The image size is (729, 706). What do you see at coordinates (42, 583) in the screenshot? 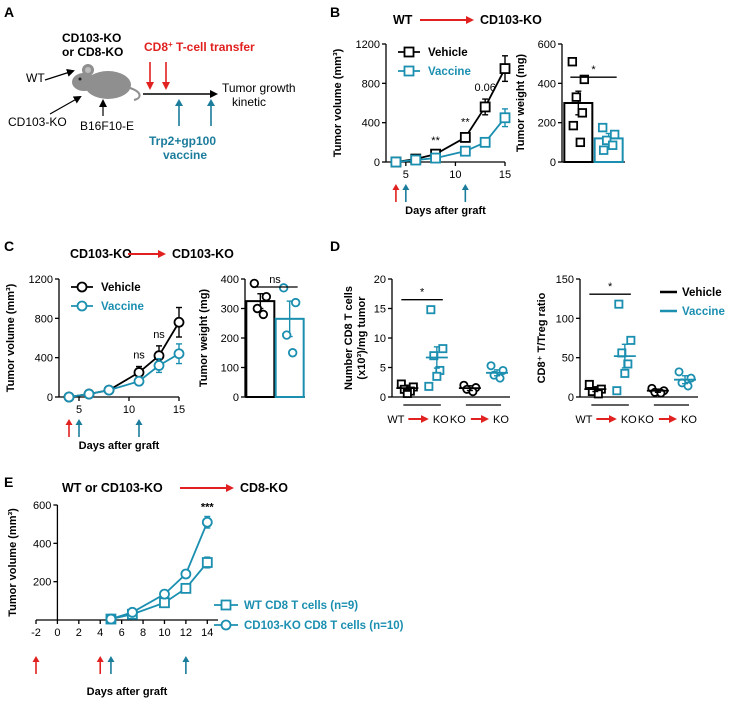
I see `panel-e-y-tick-label: 200` at bounding box center [42, 583].